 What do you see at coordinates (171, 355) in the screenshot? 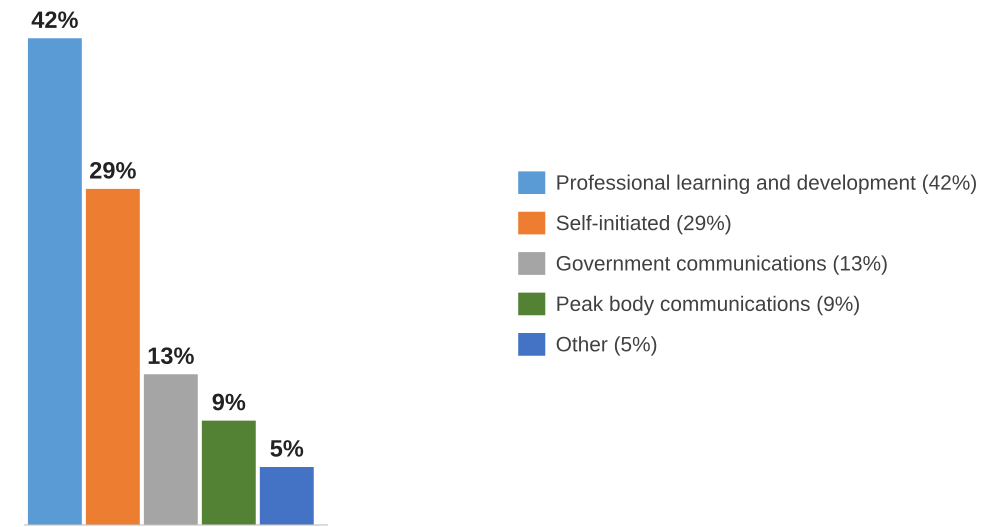
I see `data-label: 13%` at bounding box center [171, 355].